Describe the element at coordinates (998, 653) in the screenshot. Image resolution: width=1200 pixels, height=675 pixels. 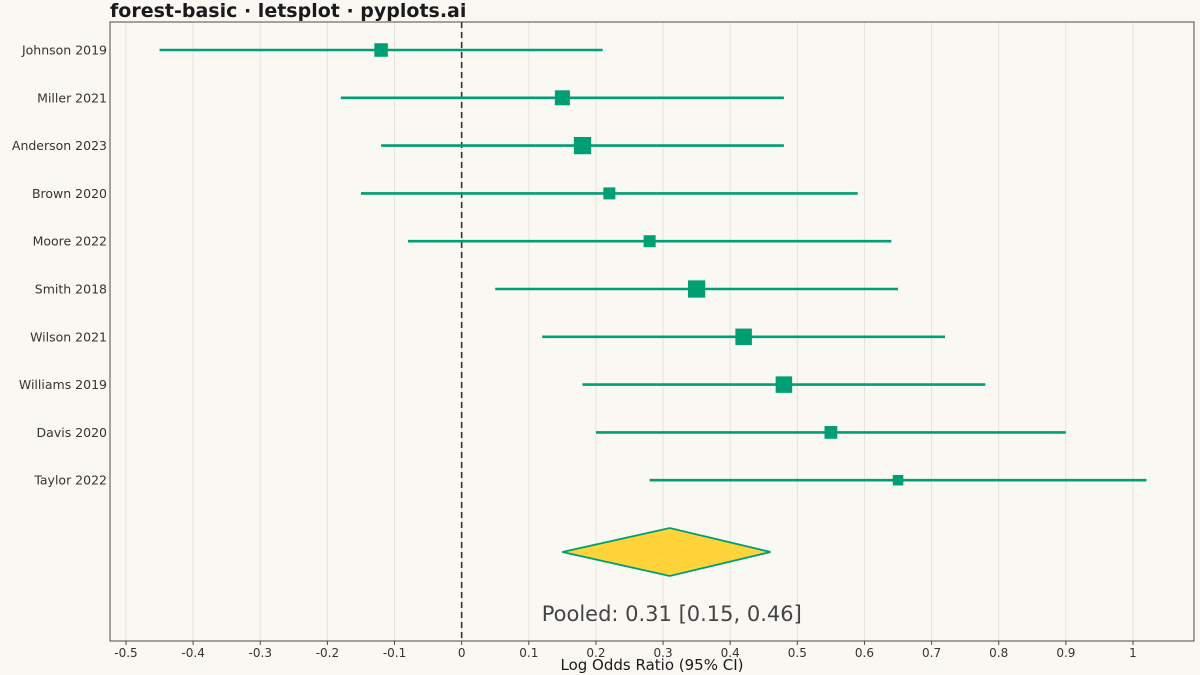
I see `x-tick-label: 0.8` at that location.